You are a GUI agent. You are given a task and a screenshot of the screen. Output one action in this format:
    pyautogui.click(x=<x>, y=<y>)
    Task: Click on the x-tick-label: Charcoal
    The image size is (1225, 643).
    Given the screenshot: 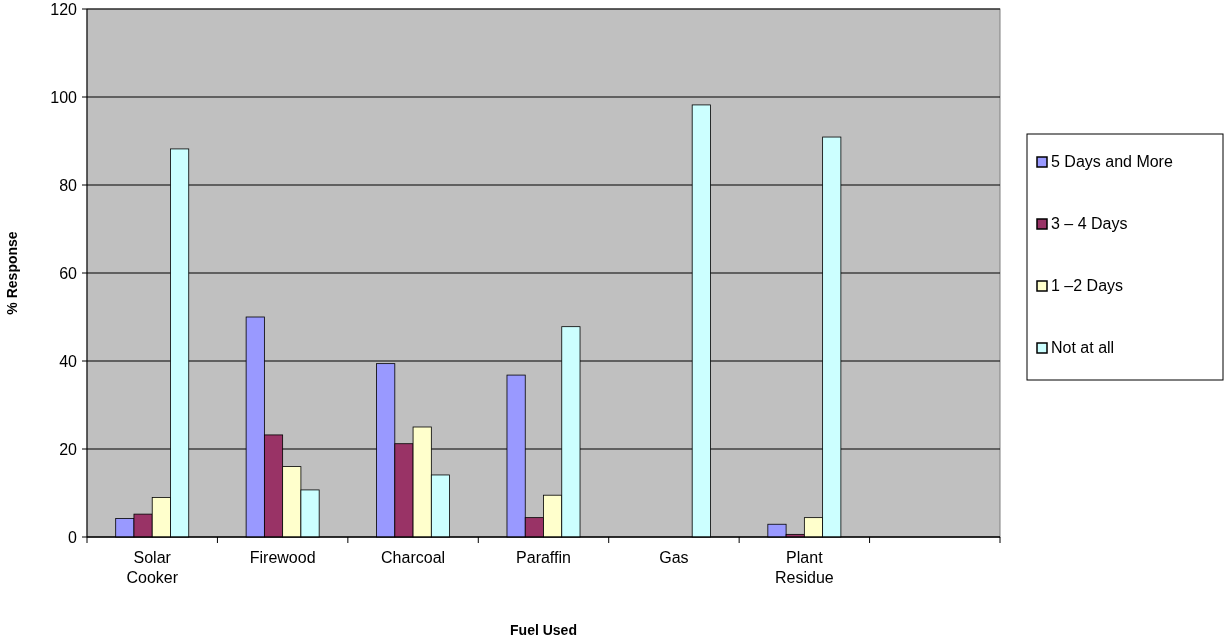 What is the action you would take?
    pyautogui.click(x=413, y=557)
    